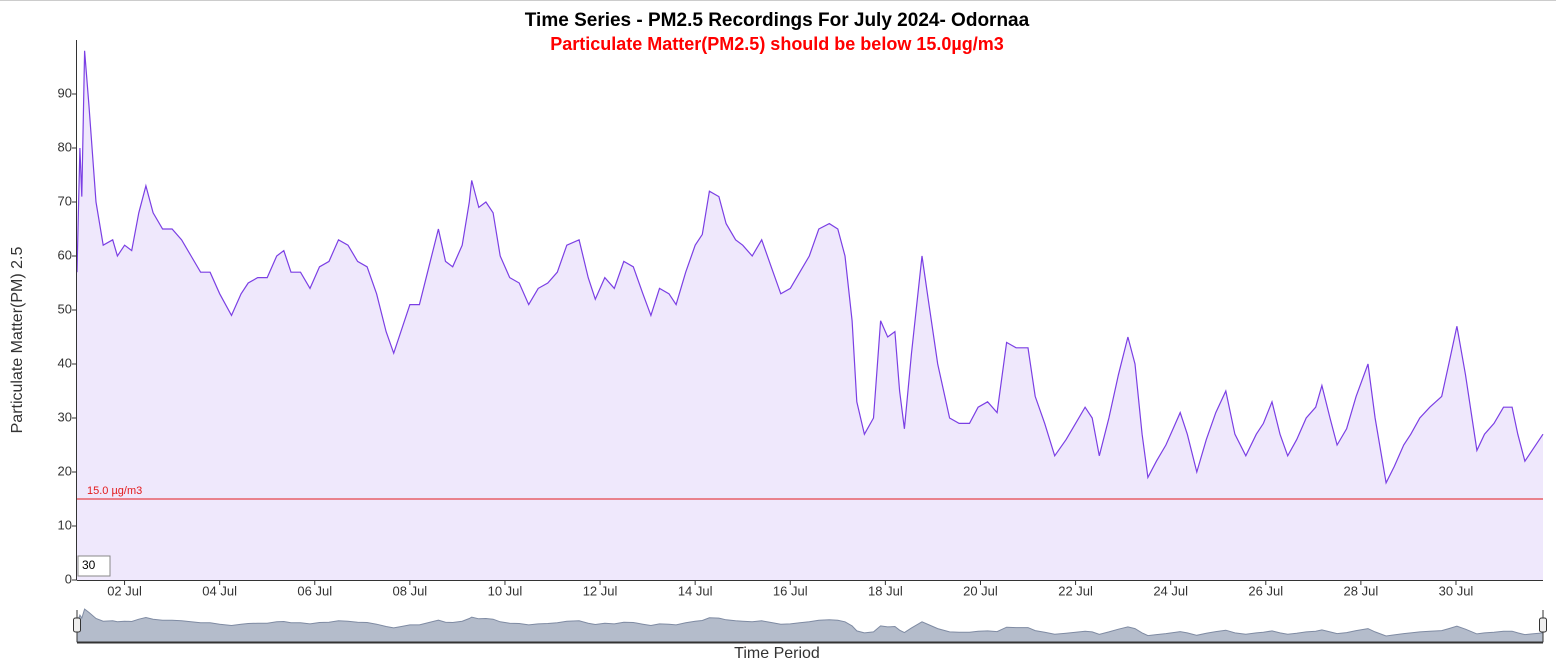  Describe the element at coordinates (65, 200) in the screenshot. I see `y-tick-label: 70` at that location.